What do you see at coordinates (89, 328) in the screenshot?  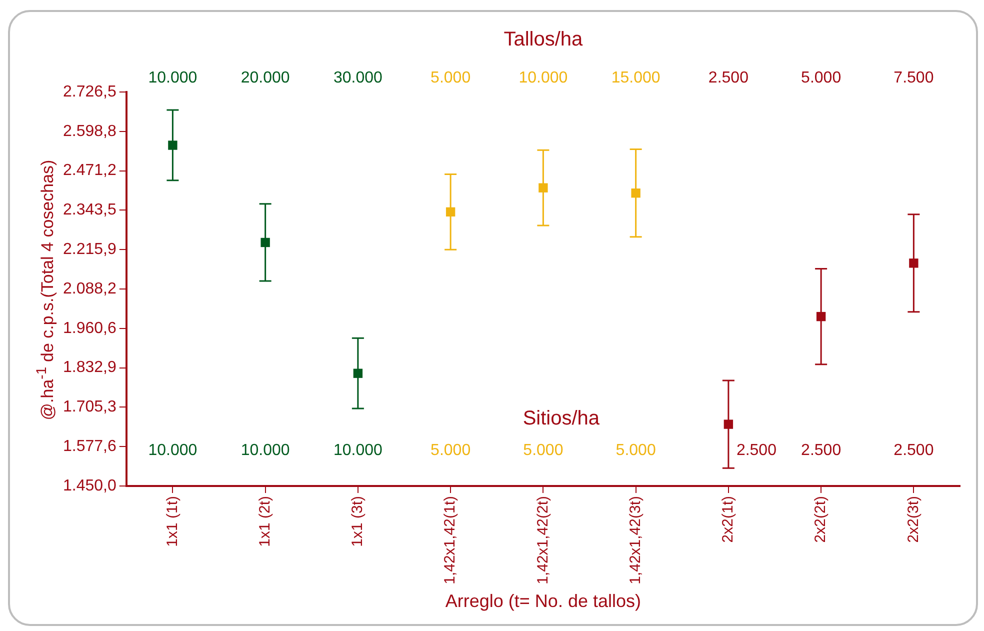 I see `y-tick-label: 1.960,6` at bounding box center [89, 328].